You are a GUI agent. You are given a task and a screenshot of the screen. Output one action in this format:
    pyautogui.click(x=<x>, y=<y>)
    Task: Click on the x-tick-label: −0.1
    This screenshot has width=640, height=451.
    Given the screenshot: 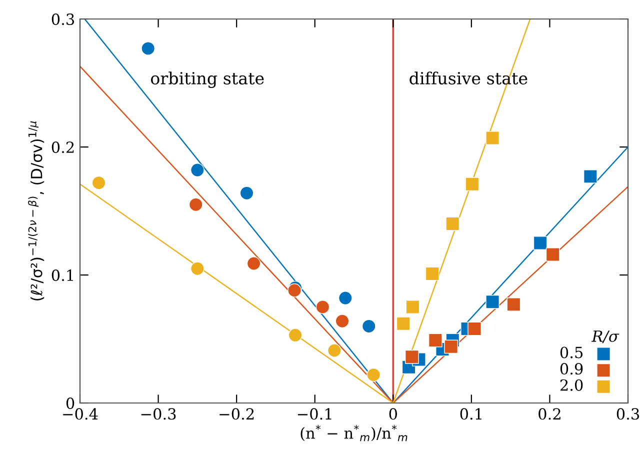 What is the action you would take?
    pyautogui.click(x=315, y=414)
    